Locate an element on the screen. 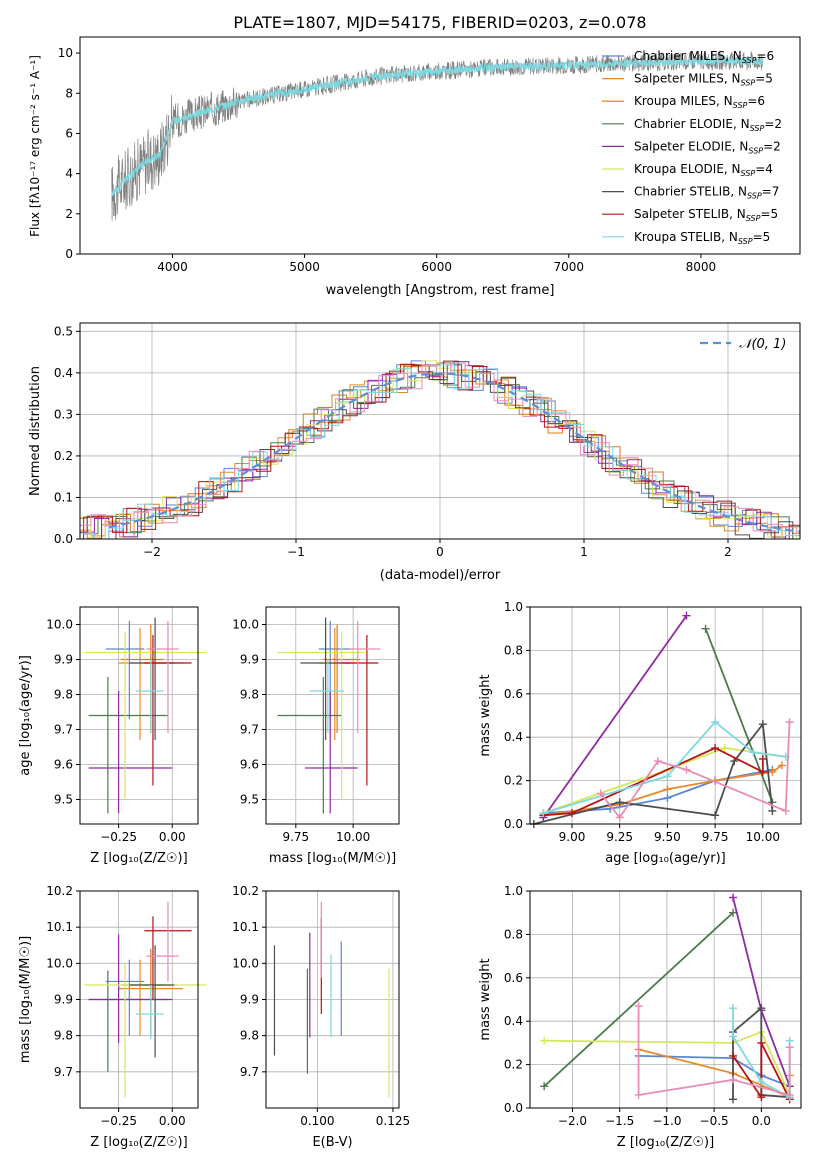  legend-label: Kroupa ELODIE, NSSP=4 is located at coordinates (703, 170).